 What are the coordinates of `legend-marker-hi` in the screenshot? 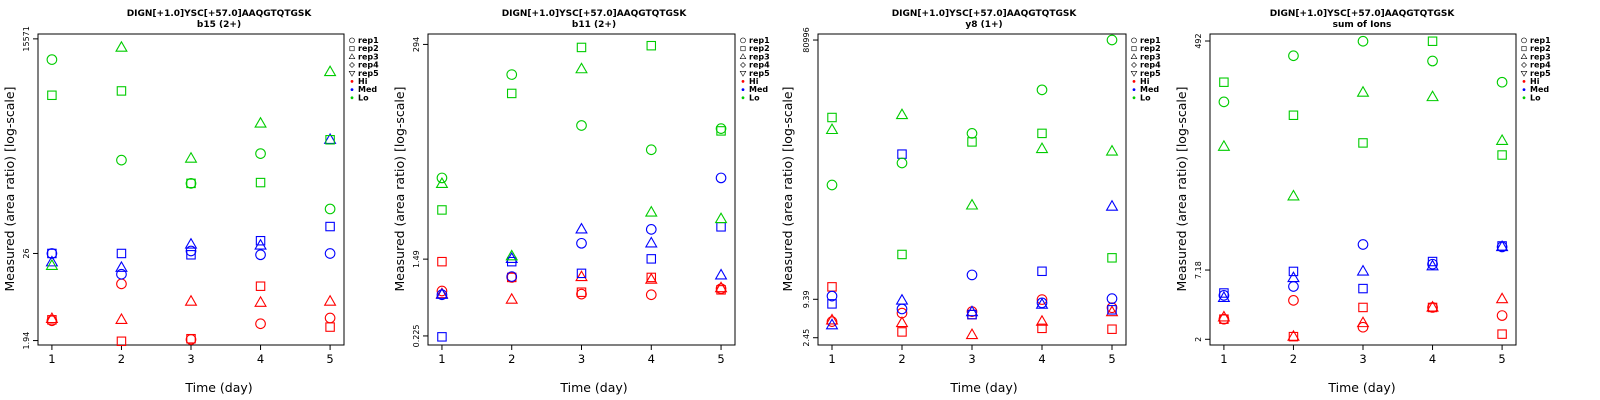 It's located at (743, 81).